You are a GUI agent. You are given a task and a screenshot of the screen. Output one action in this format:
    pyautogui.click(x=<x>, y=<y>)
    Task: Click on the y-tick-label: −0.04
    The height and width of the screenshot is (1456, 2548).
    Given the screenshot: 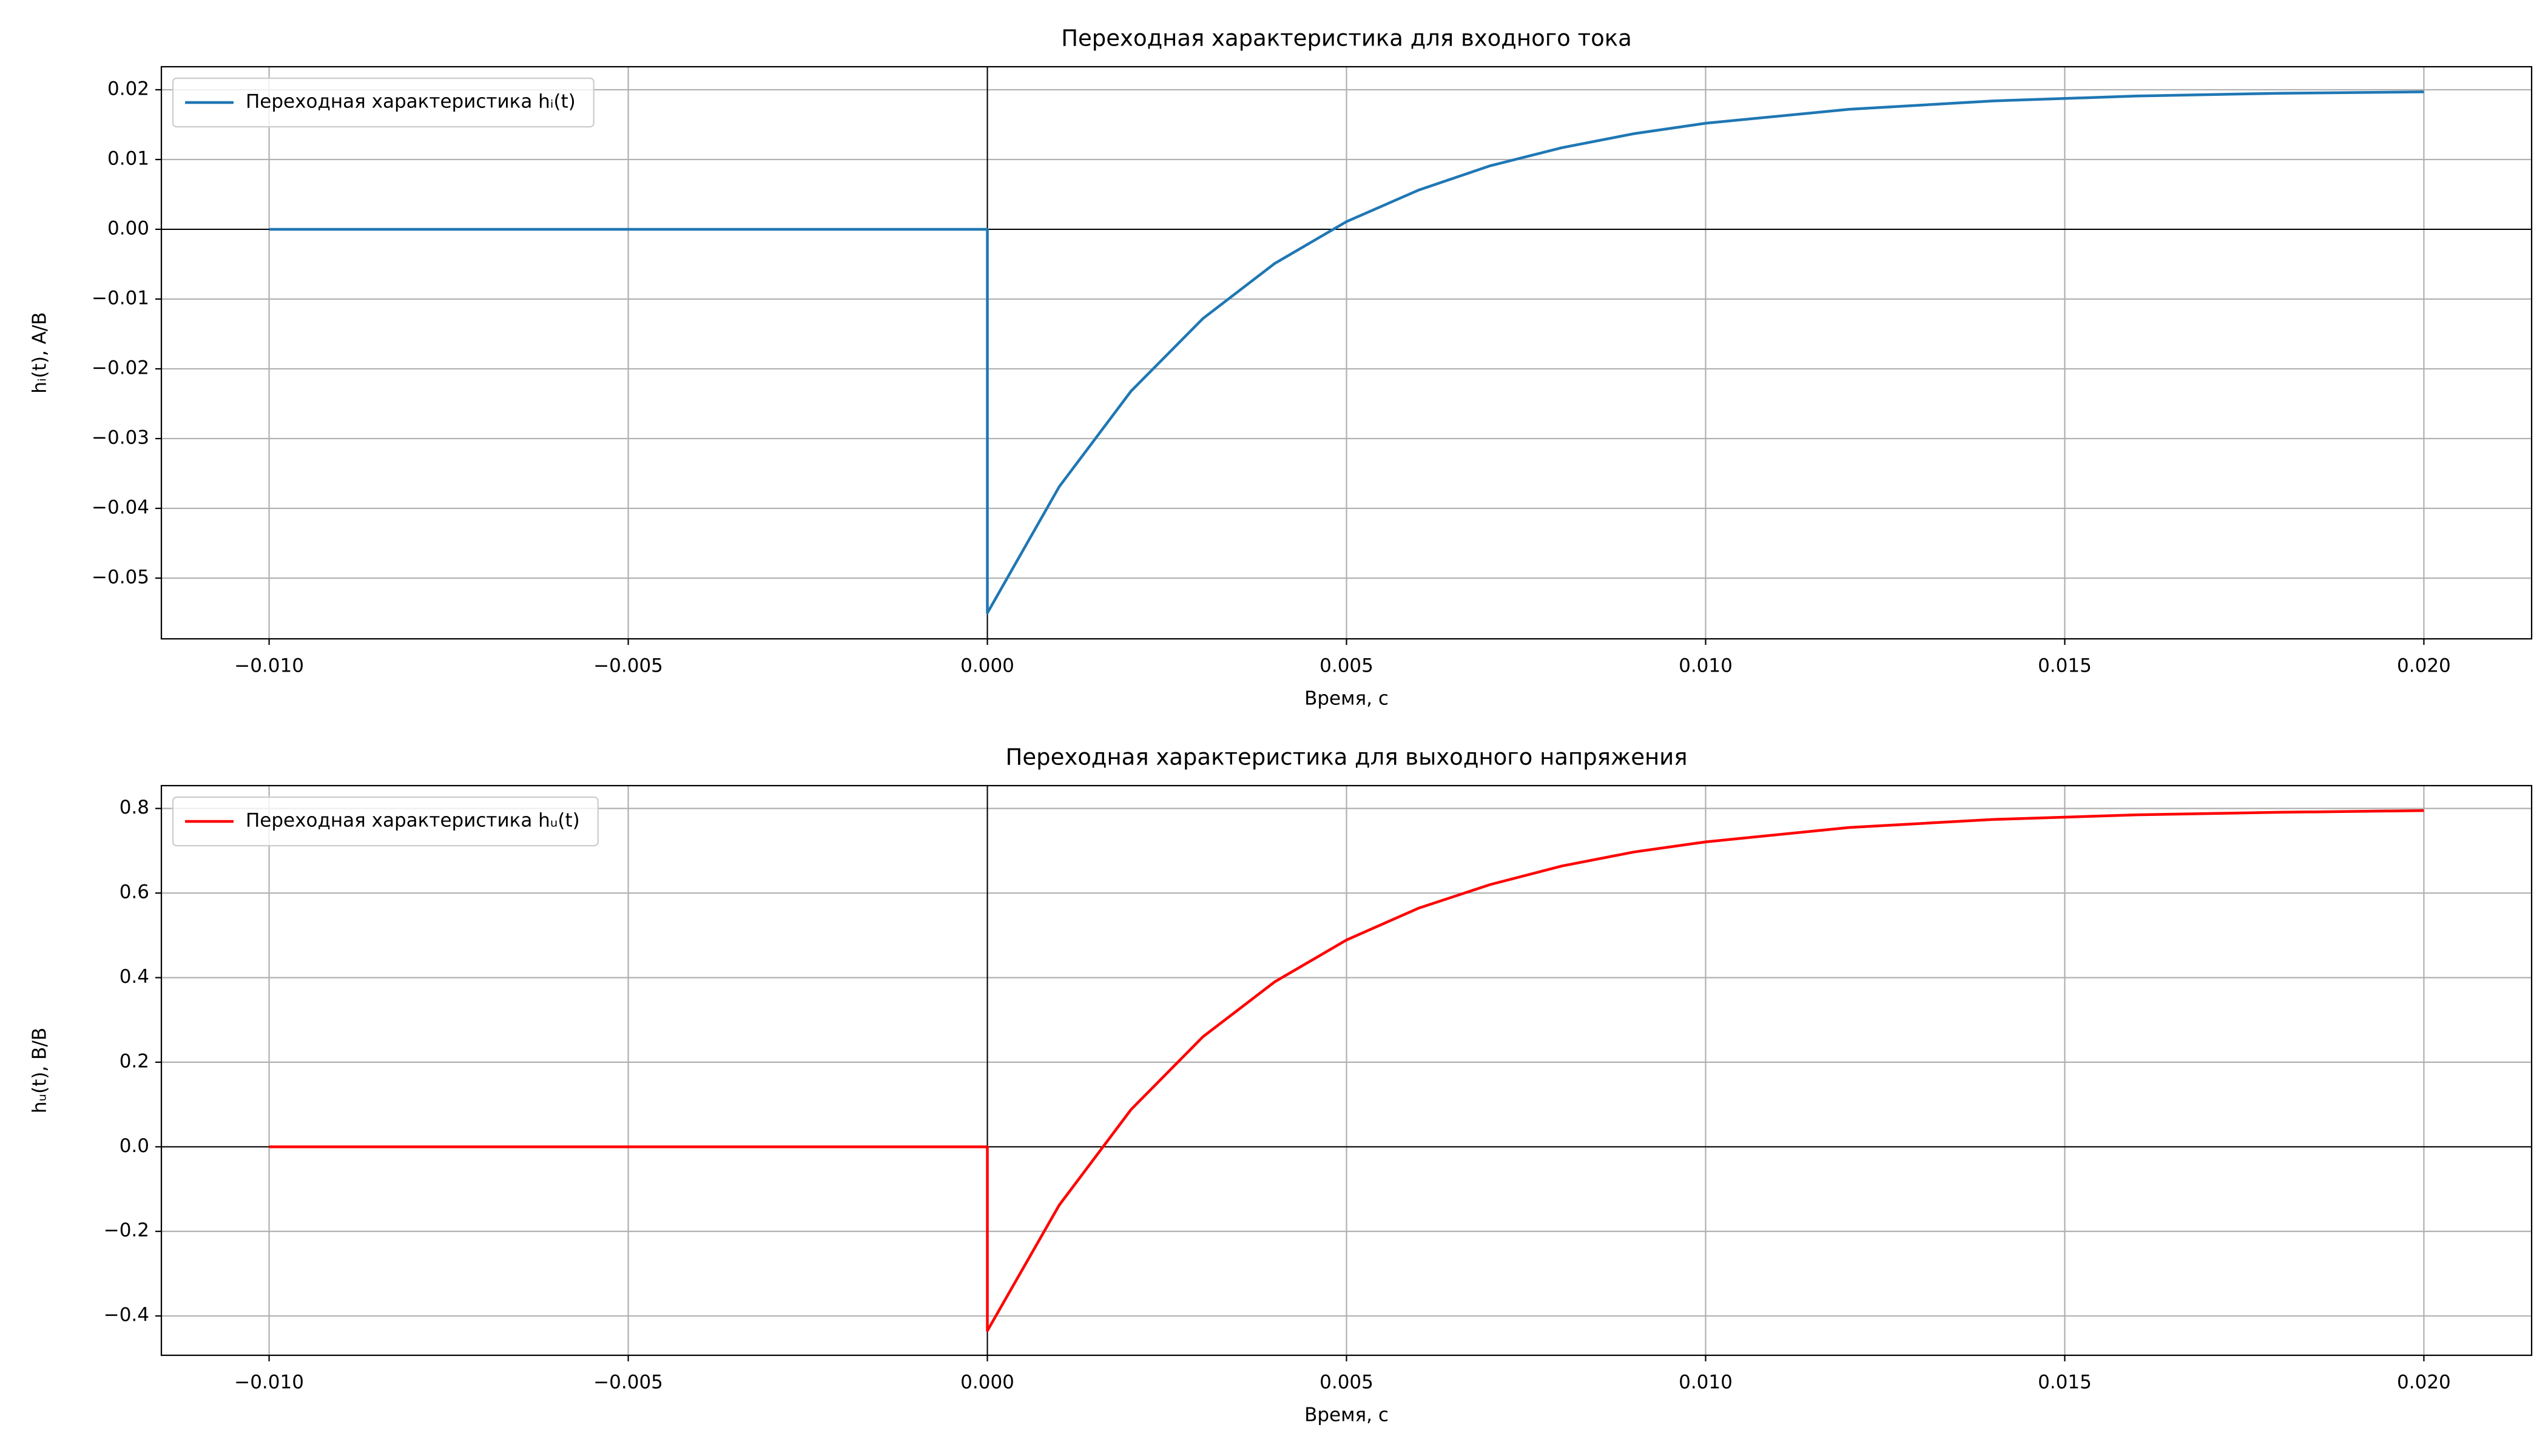 What is the action you would take?
    pyautogui.click(x=120, y=507)
    